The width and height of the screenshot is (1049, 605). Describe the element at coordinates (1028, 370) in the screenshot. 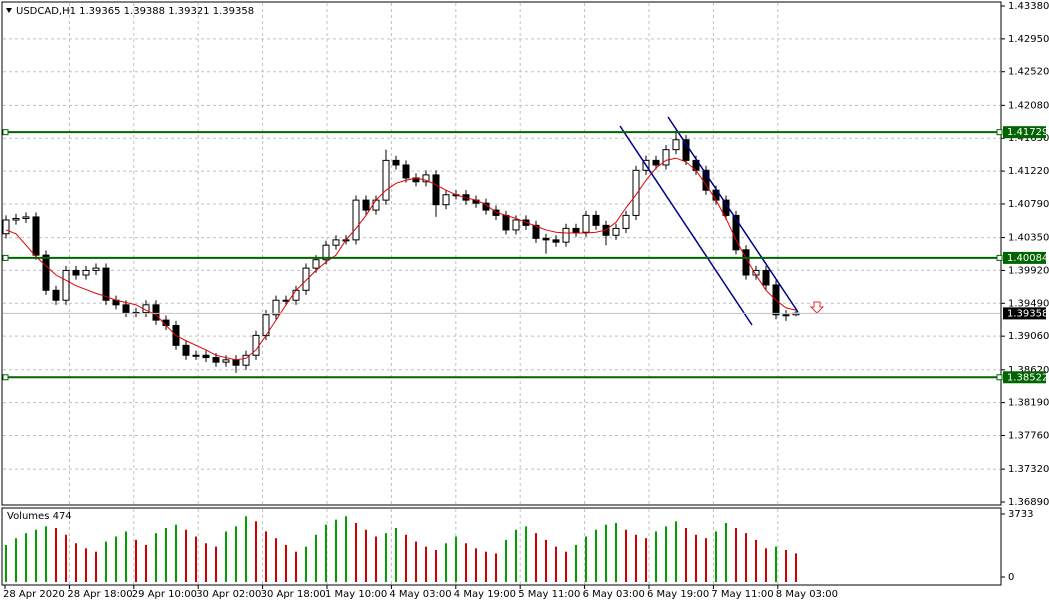

I see `y-tick-label: 1.38620` at that location.